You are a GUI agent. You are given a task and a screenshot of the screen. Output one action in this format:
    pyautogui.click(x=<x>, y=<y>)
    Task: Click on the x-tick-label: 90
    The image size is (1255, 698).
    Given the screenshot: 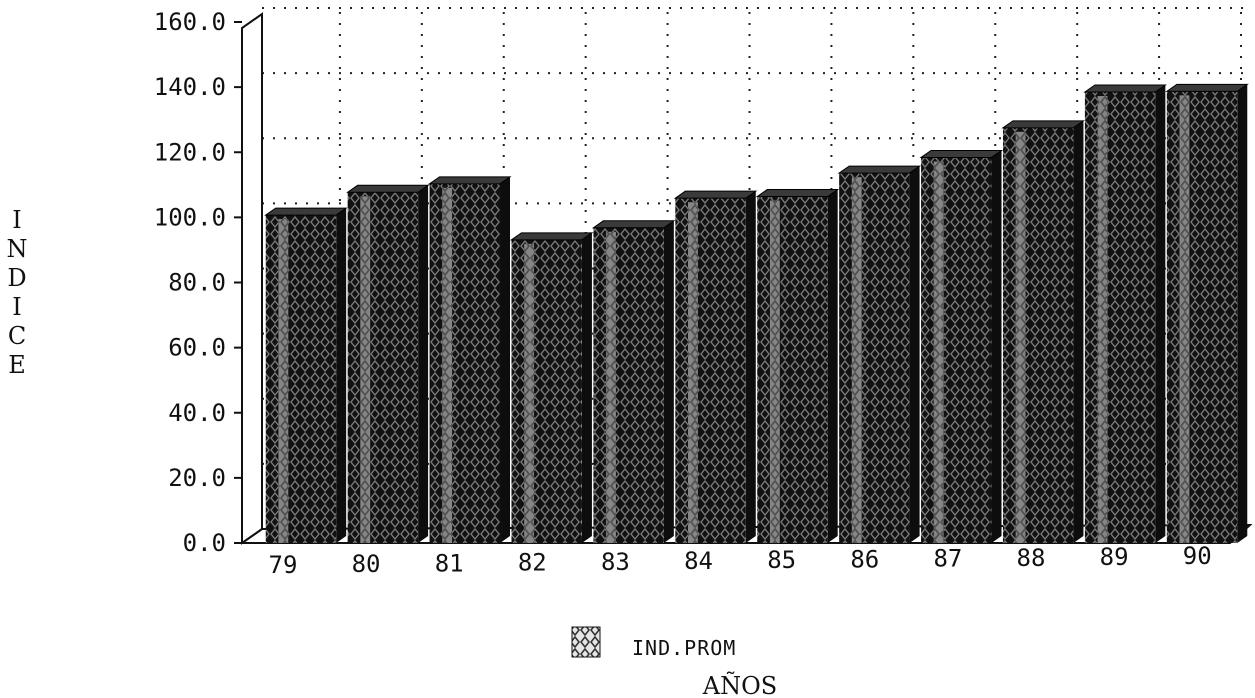 What is the action you would take?
    pyautogui.click(x=1197, y=556)
    